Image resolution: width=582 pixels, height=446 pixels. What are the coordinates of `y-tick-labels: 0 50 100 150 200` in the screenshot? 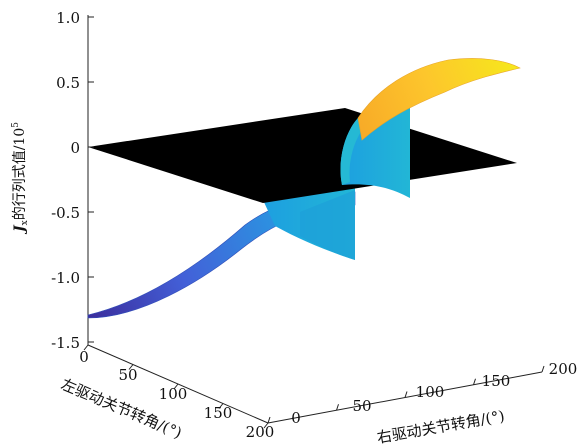 It's located at (434, 393).